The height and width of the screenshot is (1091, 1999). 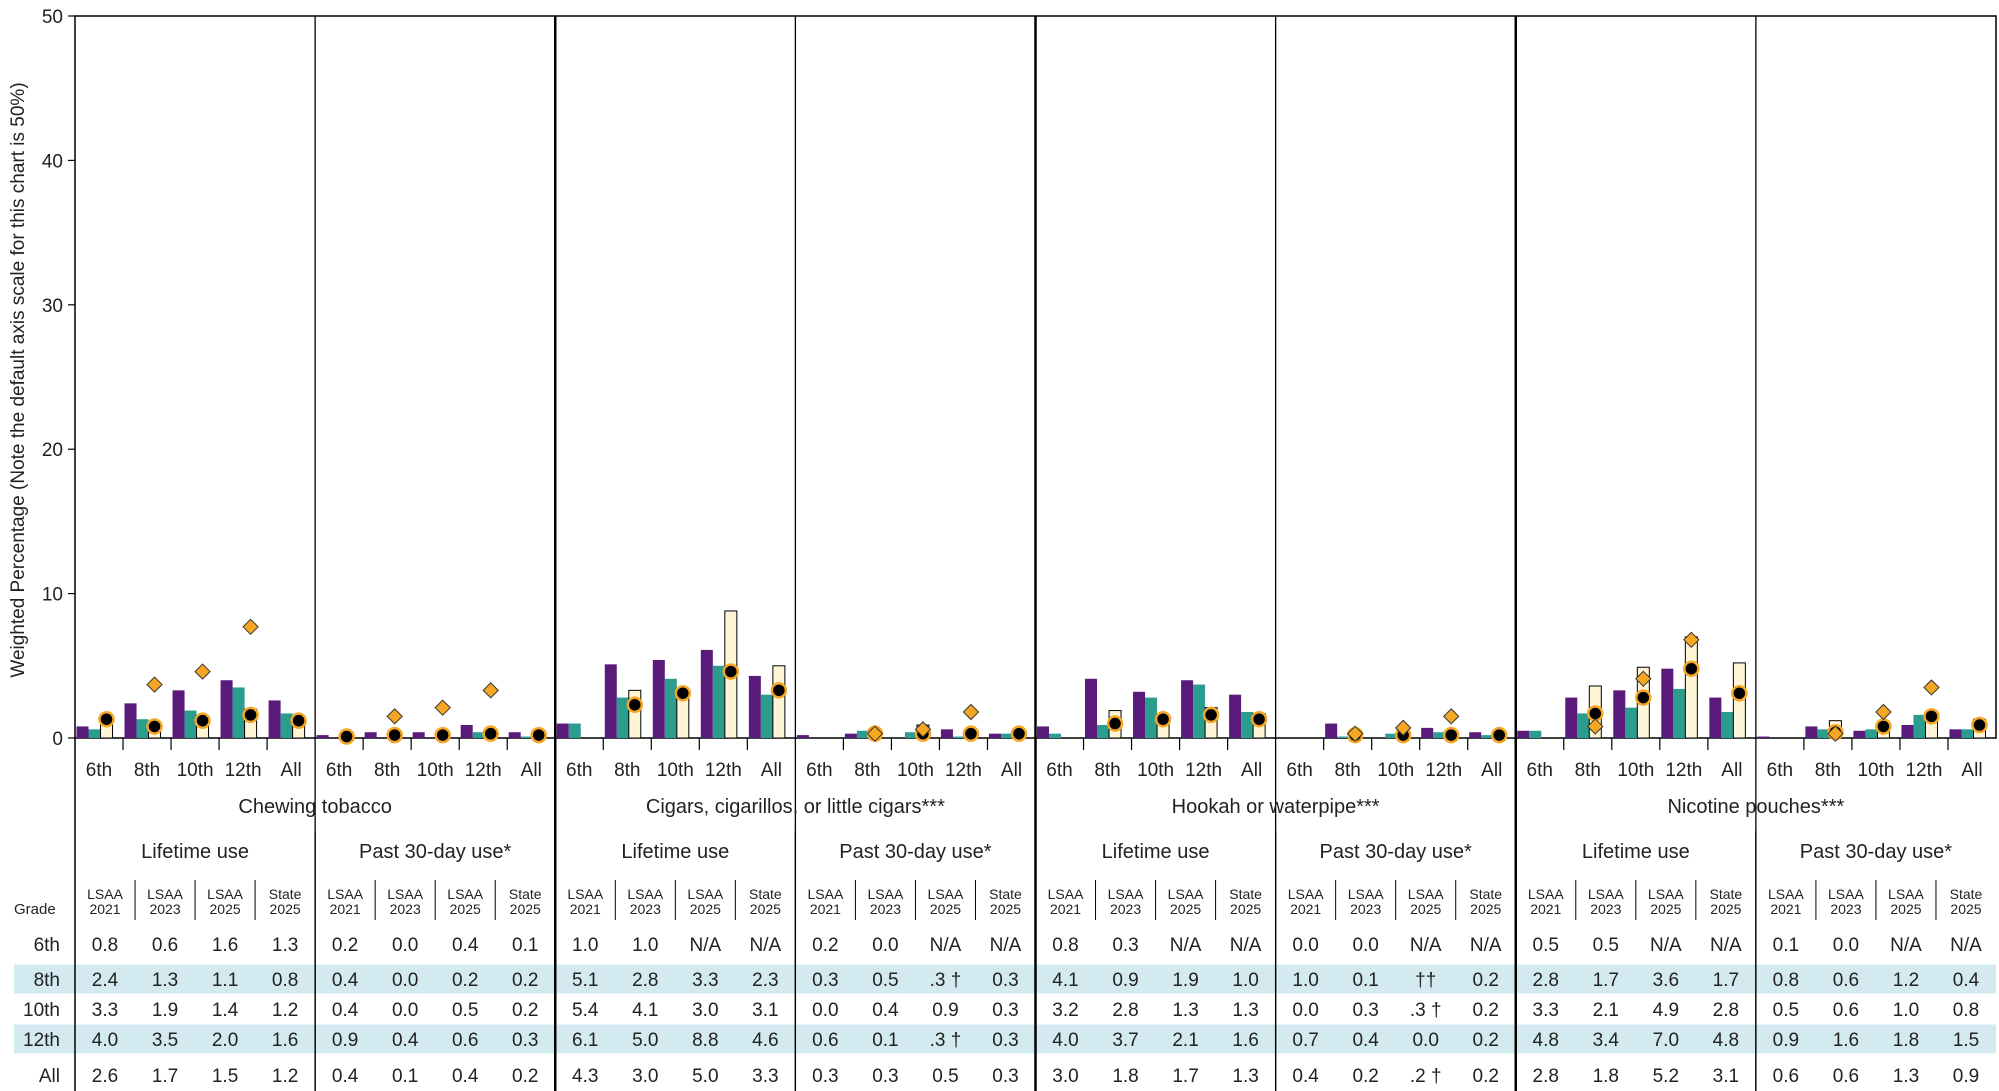 What do you see at coordinates (1065, 1040) in the screenshot?
I see `table-cell: 4.0` at bounding box center [1065, 1040].